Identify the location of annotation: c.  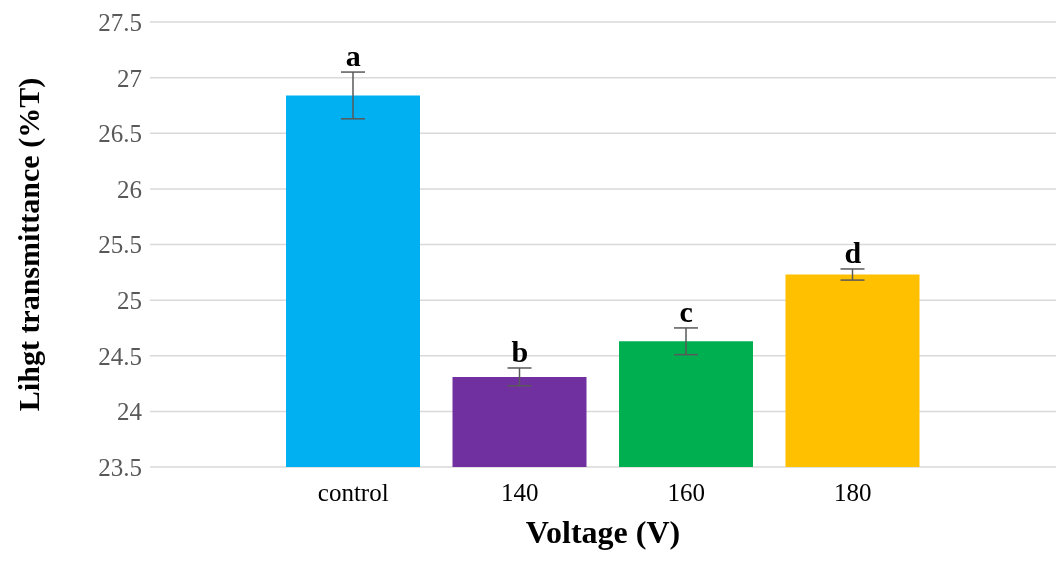
(686, 311).